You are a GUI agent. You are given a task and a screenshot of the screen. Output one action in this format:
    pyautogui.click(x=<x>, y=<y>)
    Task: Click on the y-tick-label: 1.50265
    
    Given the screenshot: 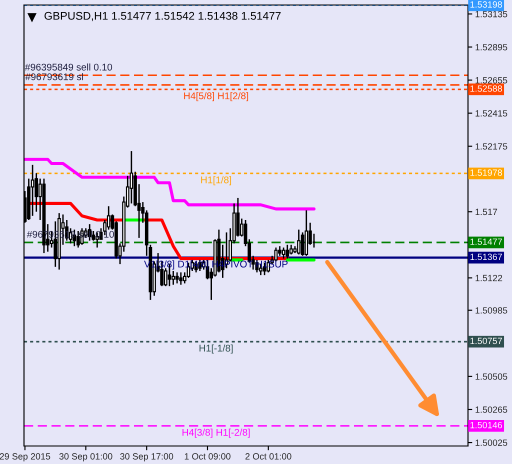 What is the action you would take?
    pyautogui.click(x=492, y=409)
    